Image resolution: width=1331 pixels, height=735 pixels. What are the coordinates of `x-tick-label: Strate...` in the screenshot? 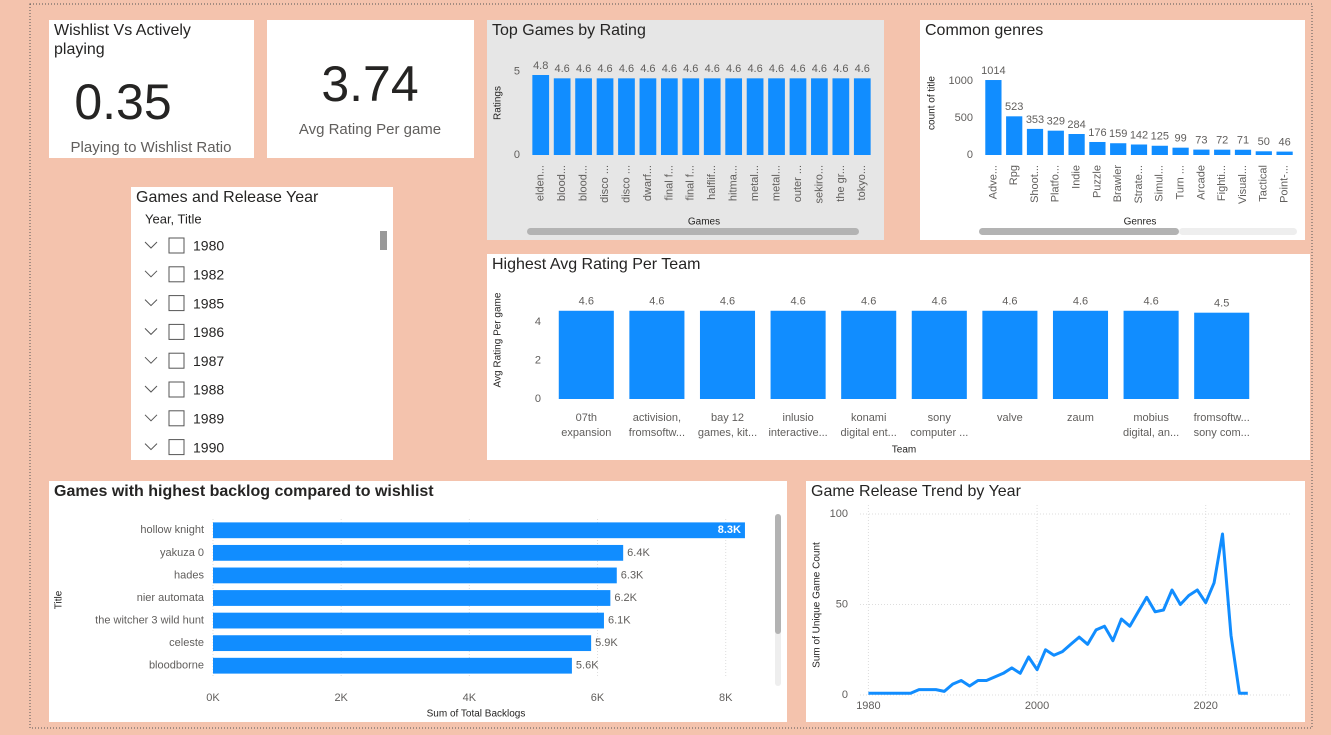 It's located at (1139, 184).